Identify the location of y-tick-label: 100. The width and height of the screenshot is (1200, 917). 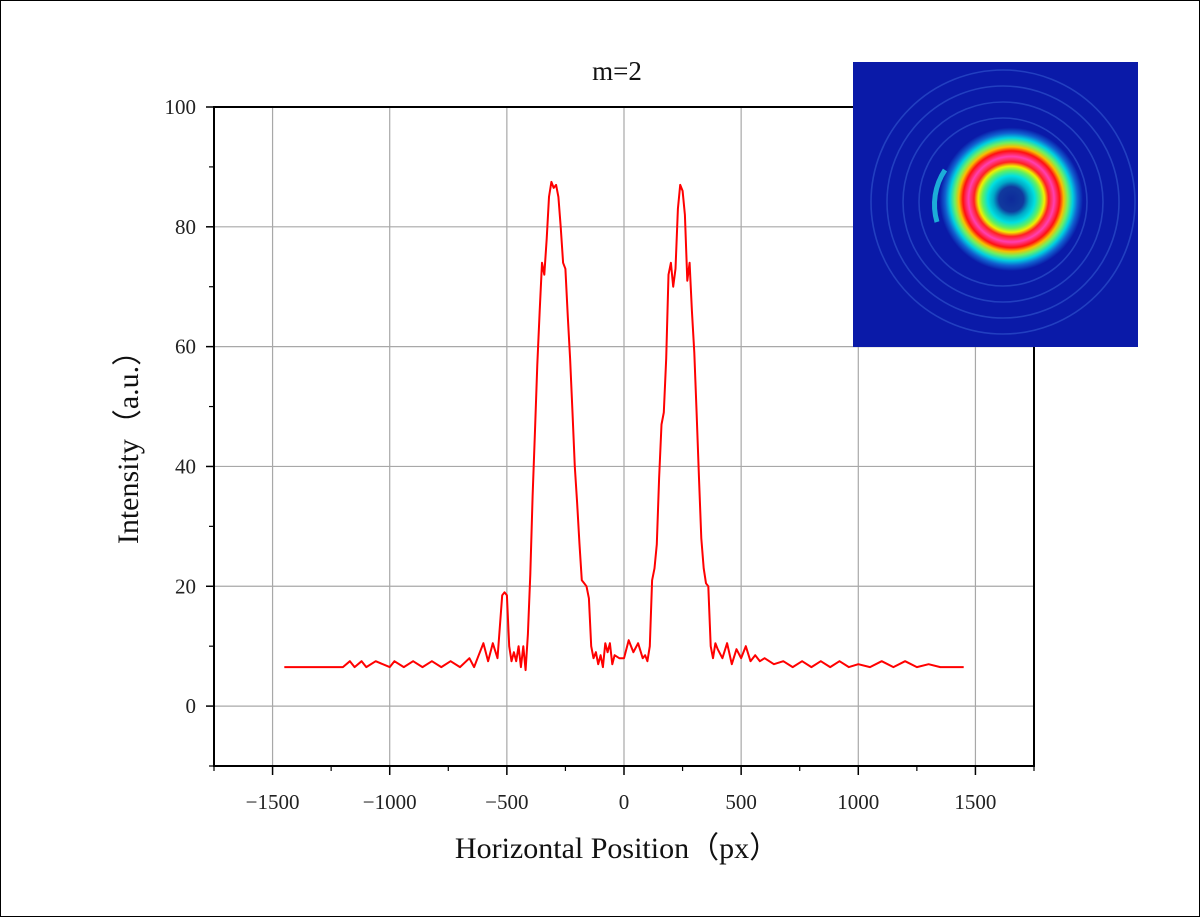
(181, 107).